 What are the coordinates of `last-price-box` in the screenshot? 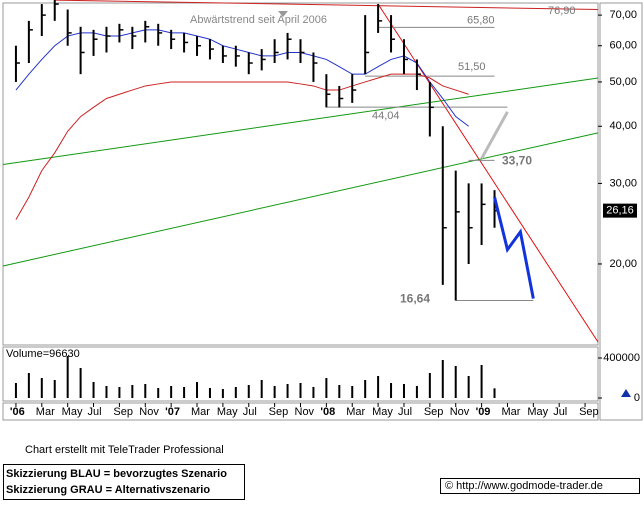 It's located at (620, 210).